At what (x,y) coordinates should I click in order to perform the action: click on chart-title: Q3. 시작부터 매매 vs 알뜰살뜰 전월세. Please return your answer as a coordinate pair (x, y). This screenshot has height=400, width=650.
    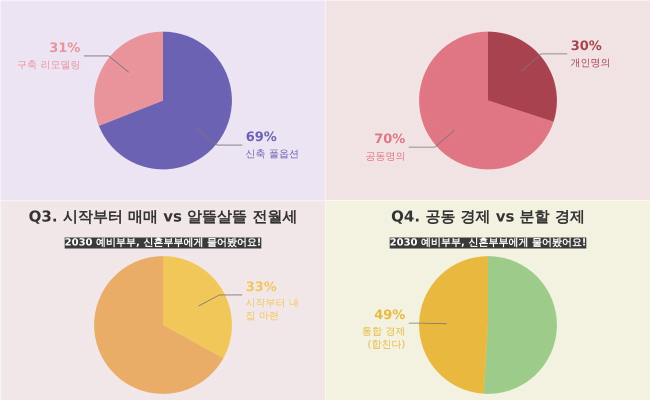
    Looking at the image, I should click on (163, 217).